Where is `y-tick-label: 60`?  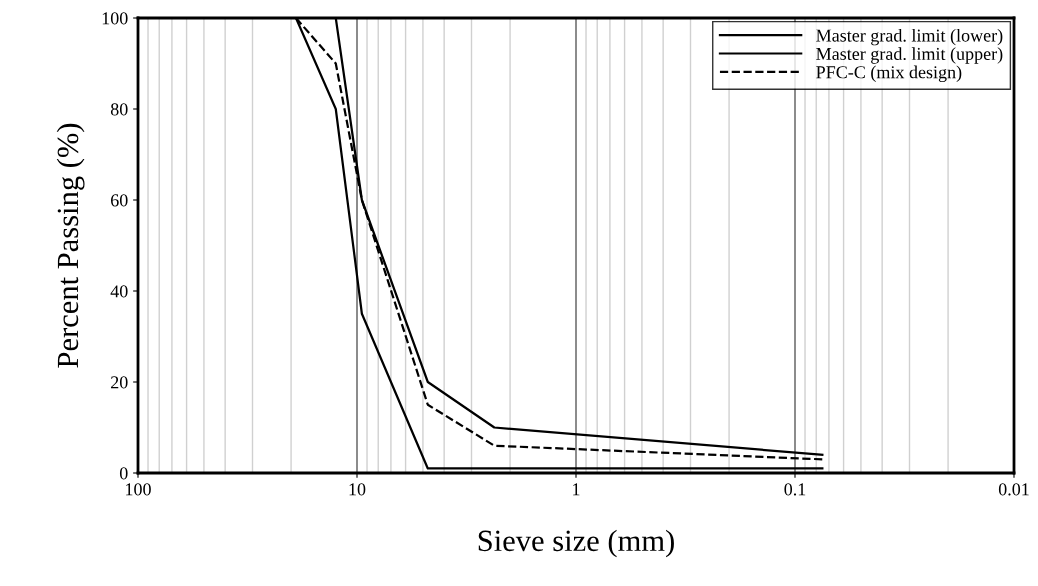 y-tick-label: 60 is located at coordinates (119, 200).